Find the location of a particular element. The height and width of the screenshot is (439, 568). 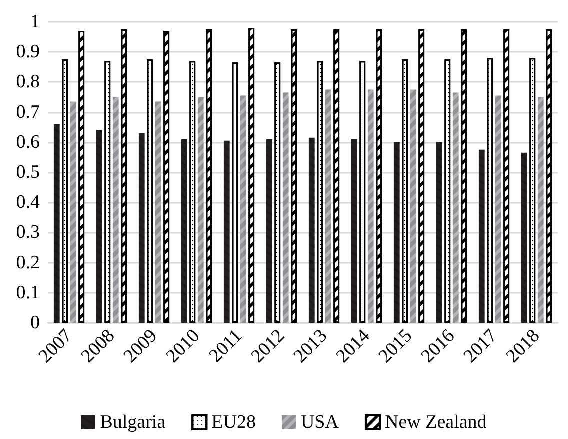

x-tick-label: 2011 is located at coordinates (226, 346).